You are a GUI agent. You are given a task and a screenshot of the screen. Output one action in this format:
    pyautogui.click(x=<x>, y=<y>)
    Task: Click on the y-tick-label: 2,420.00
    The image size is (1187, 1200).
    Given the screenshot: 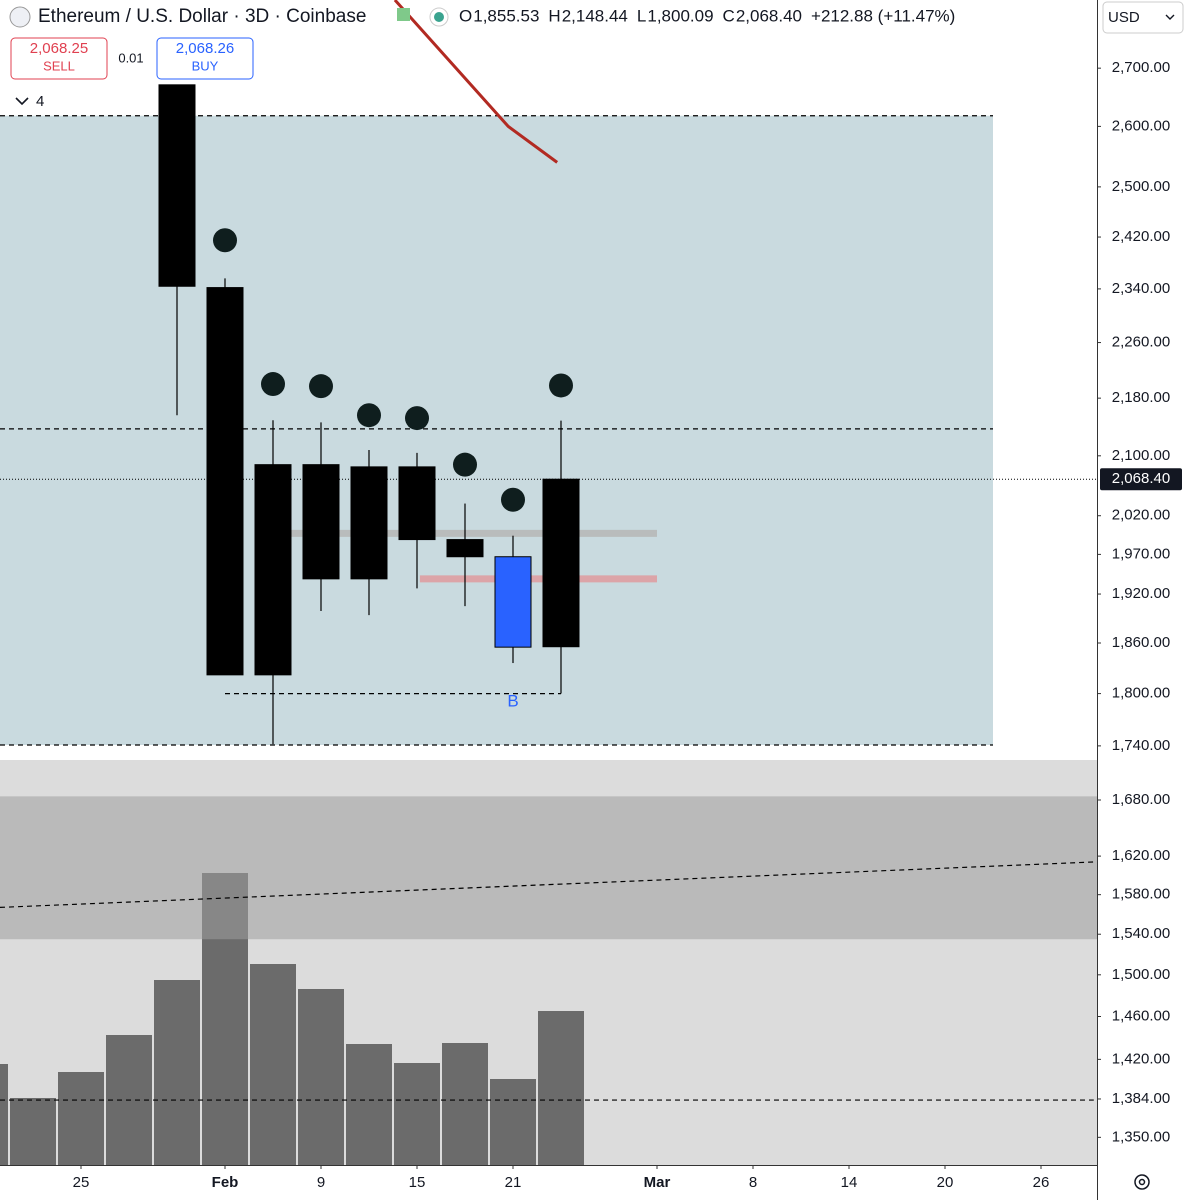 What is the action you would take?
    pyautogui.click(x=1141, y=236)
    